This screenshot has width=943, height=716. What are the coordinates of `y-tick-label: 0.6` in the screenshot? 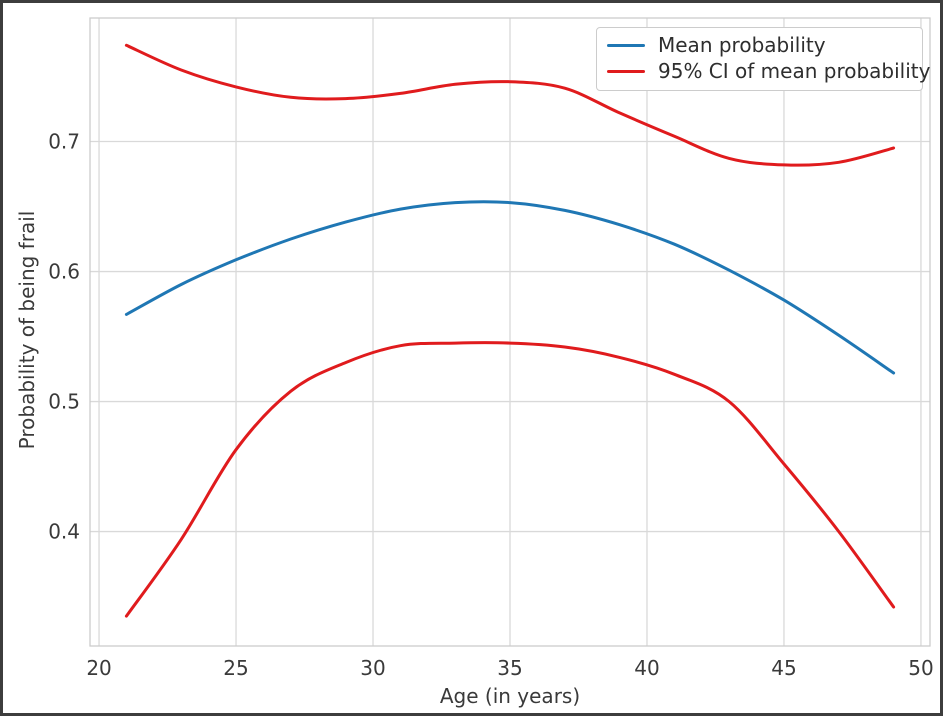 It's located at (64, 272).